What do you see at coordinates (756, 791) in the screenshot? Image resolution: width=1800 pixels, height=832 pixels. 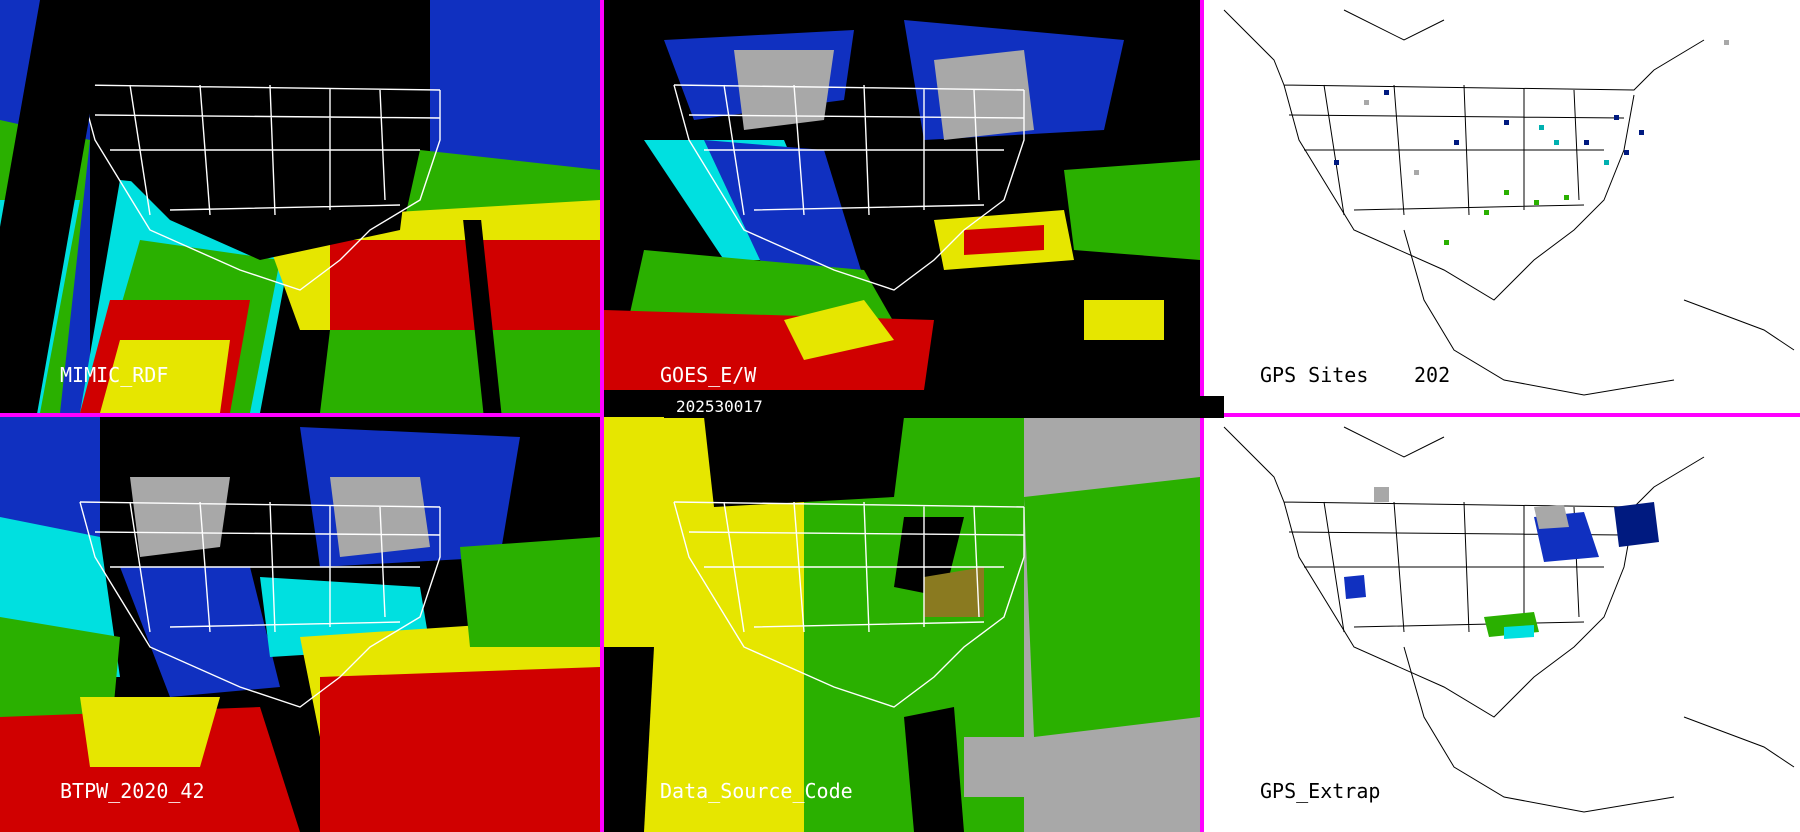 I see `panel-label: Data_Source_Code` at bounding box center [756, 791].